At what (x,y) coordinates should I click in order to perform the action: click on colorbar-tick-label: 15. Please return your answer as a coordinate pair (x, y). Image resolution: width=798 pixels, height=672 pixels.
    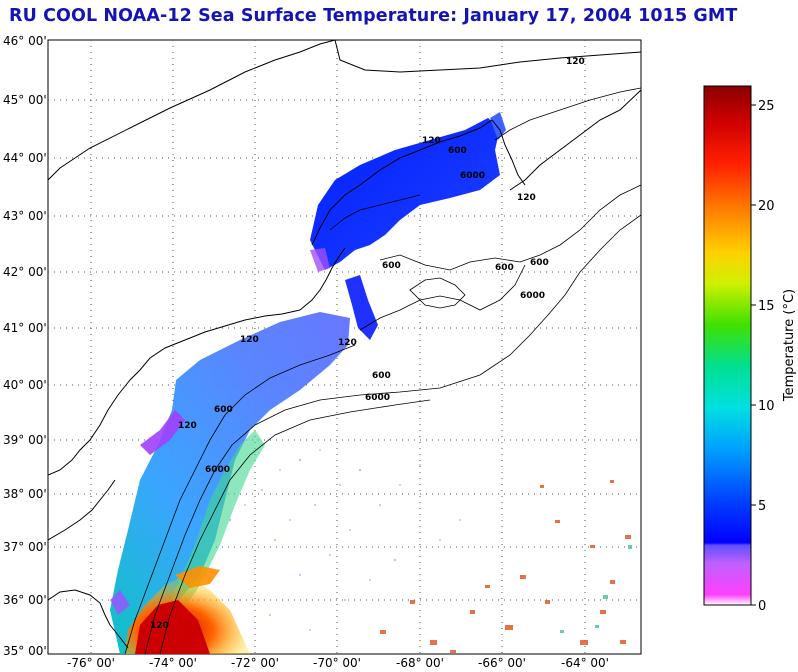
    Looking at the image, I should click on (766, 306).